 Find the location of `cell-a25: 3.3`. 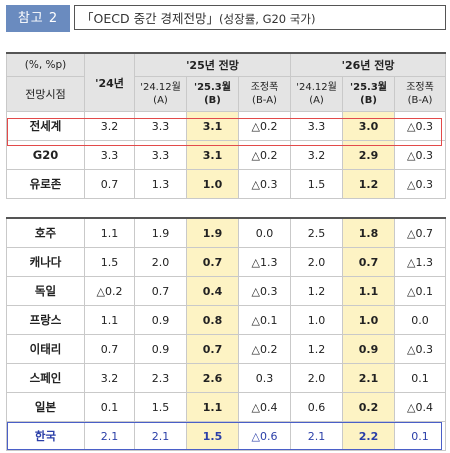

cell-a25: 3.3 is located at coordinates (160, 155).